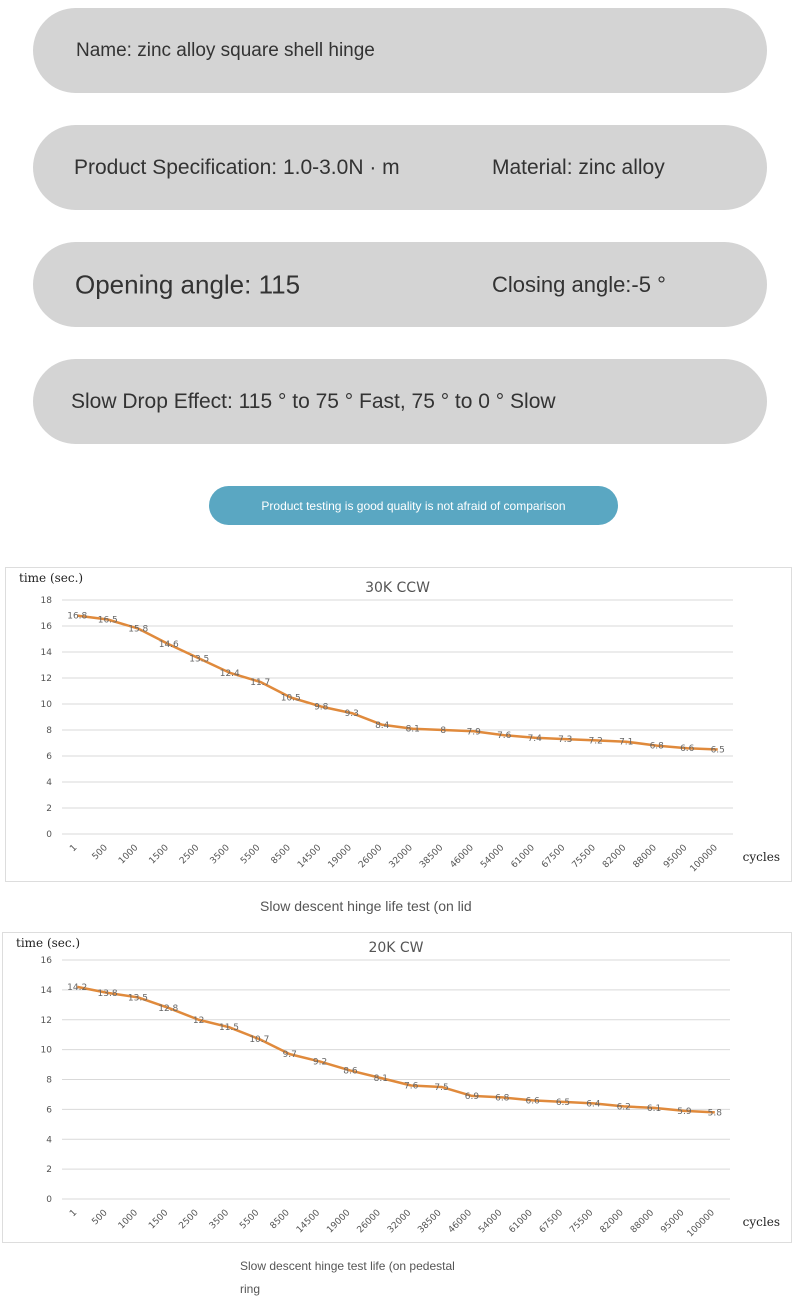  What do you see at coordinates (535, 739) in the screenshot?
I see `data-label: 7.4` at bounding box center [535, 739].